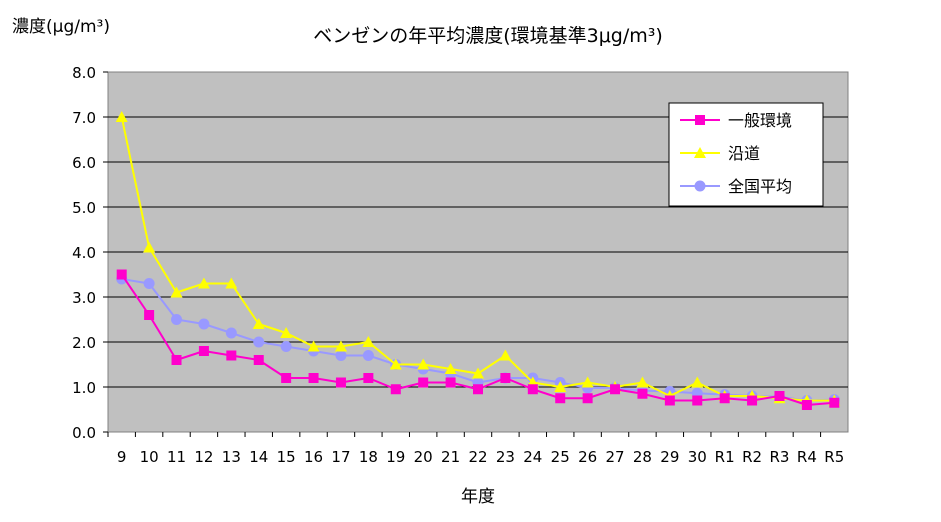  I want to click on y-tick-label: 2.0, so click(84, 343).